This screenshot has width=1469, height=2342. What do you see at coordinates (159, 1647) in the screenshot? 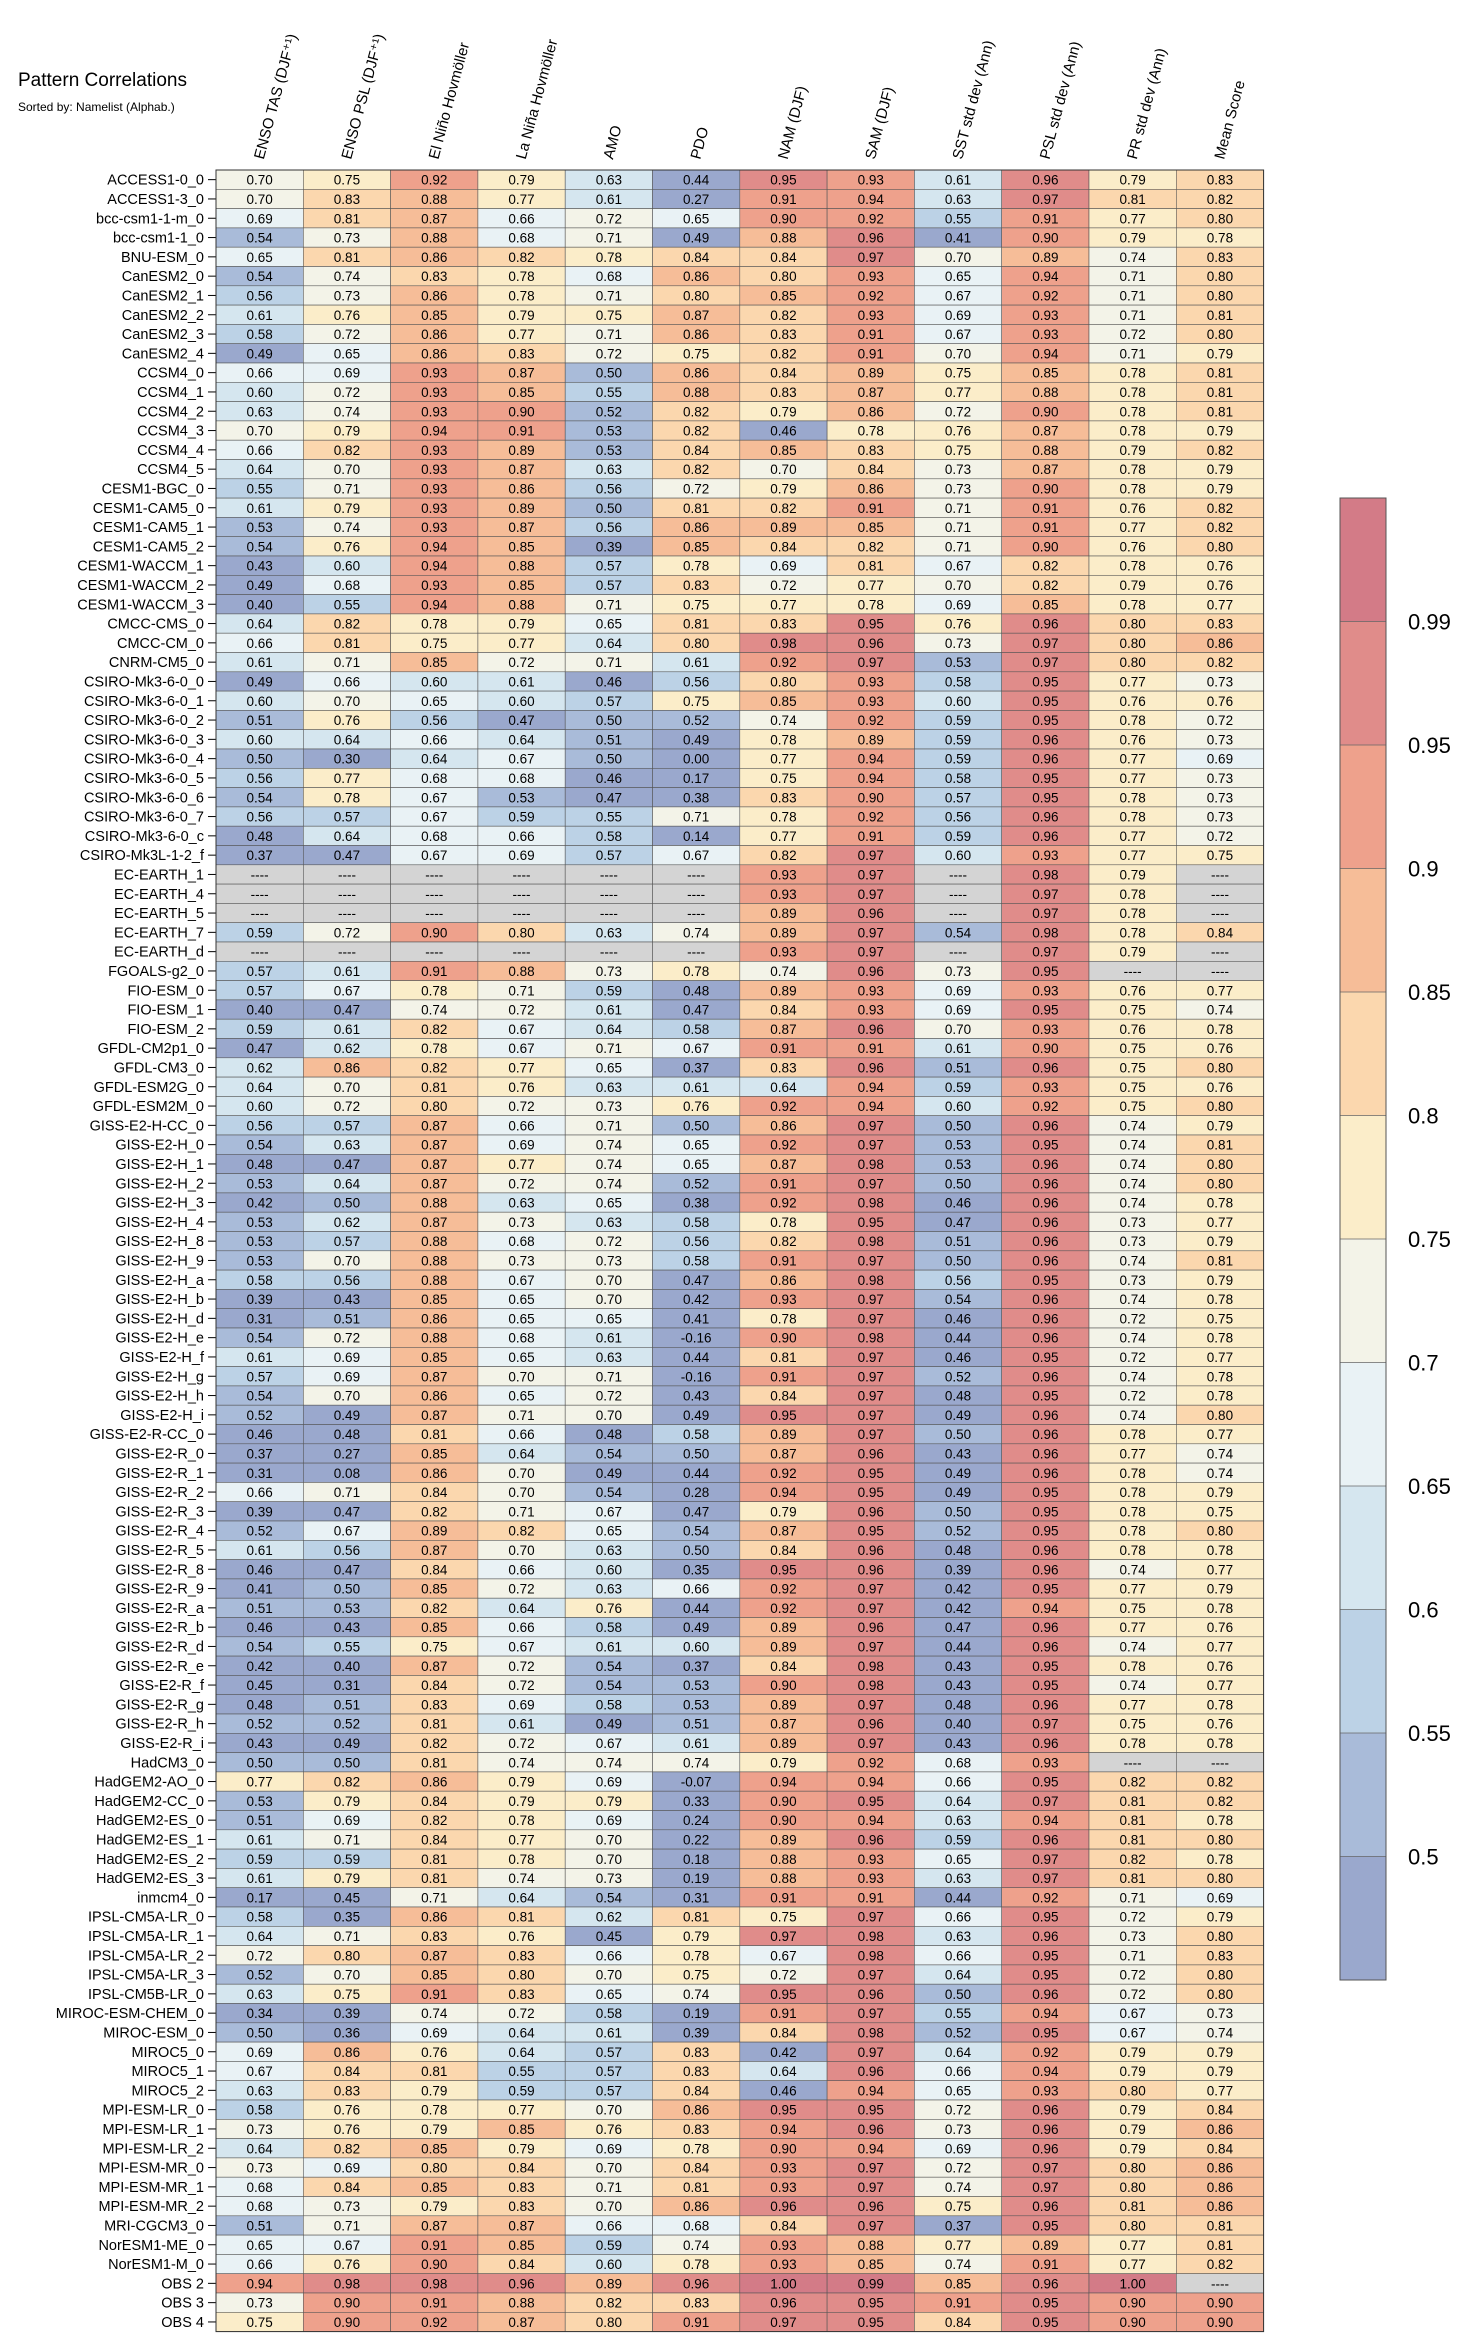
I see `row-label: GISS-E2-R_d` at bounding box center [159, 1647].